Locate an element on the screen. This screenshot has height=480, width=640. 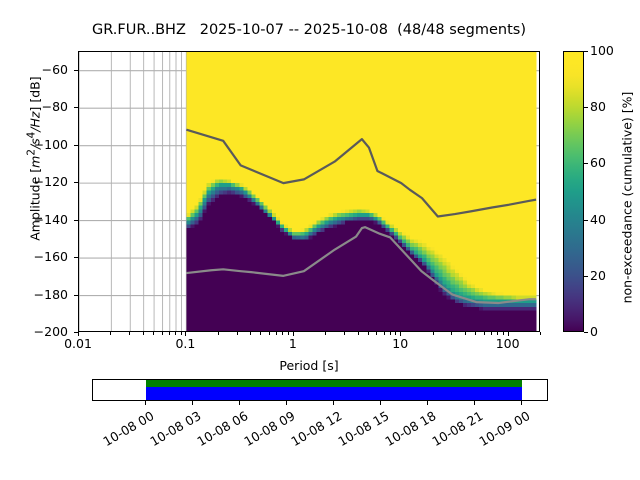
colorbar is located at coordinates (573, 191).